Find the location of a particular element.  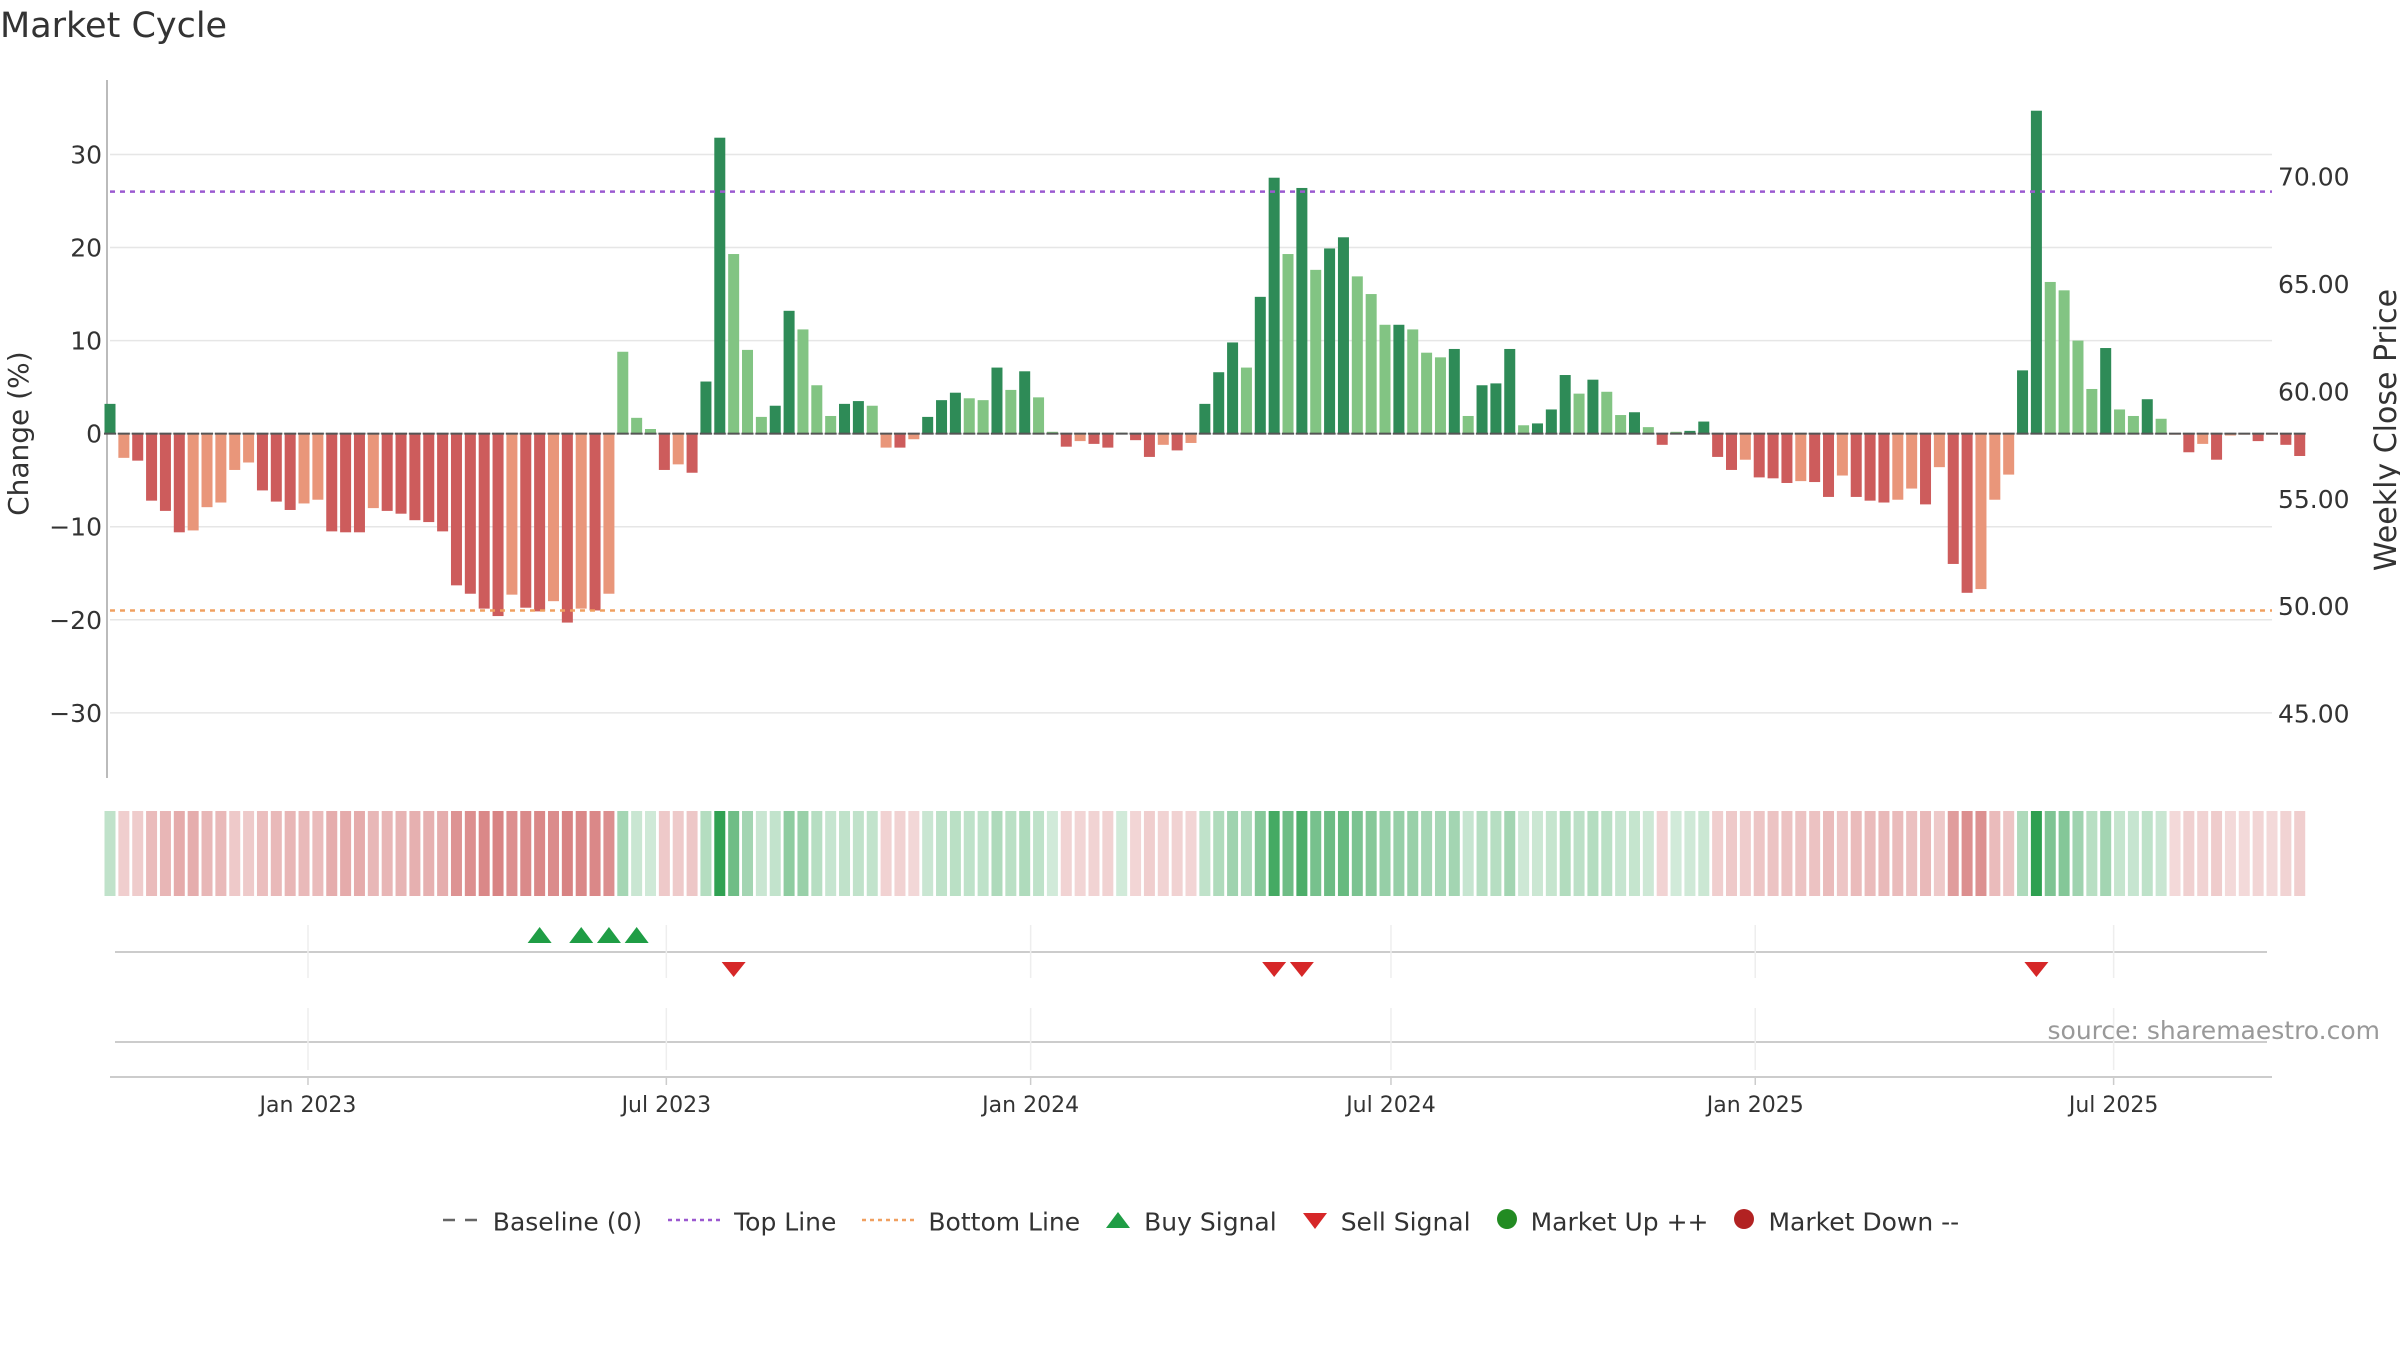

legend-symbol-top-line is located at coordinates (694, 1221).